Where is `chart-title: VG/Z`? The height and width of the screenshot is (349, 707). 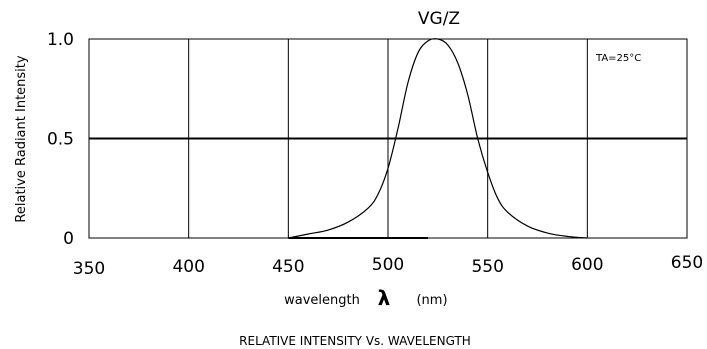
chart-title: VG/Z is located at coordinates (439, 19).